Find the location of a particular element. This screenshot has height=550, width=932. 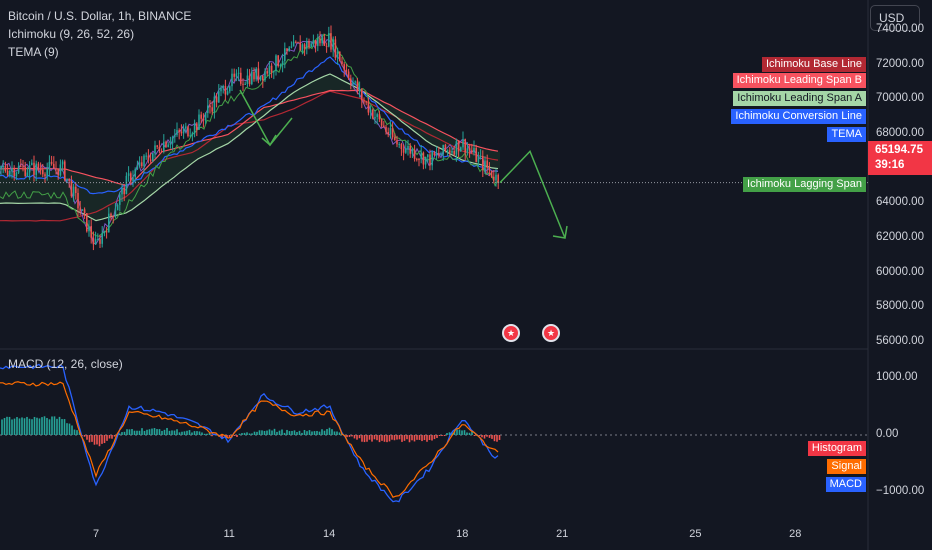

cloud-fill is located at coordinates (250, 147).